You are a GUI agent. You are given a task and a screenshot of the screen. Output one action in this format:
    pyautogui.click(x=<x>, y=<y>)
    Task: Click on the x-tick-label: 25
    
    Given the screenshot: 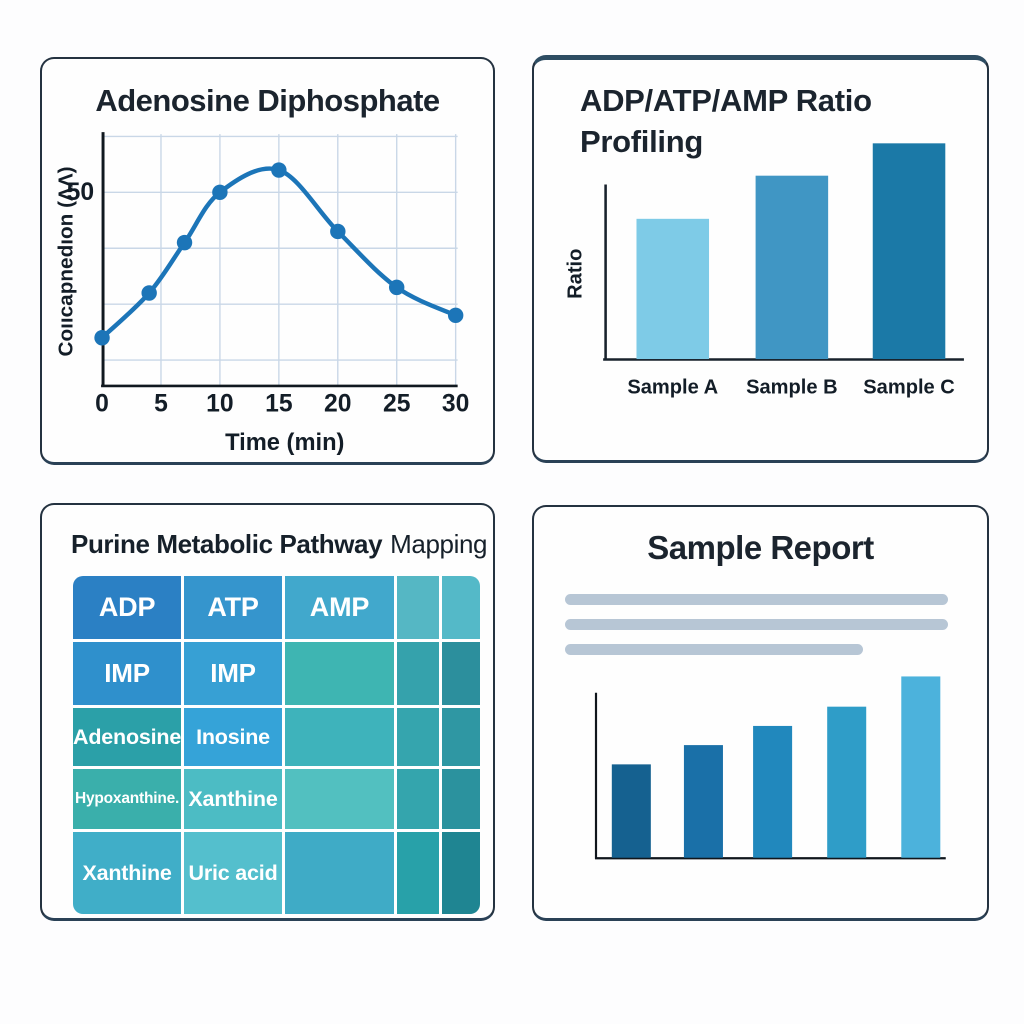 What is the action you would take?
    pyautogui.click(x=397, y=404)
    